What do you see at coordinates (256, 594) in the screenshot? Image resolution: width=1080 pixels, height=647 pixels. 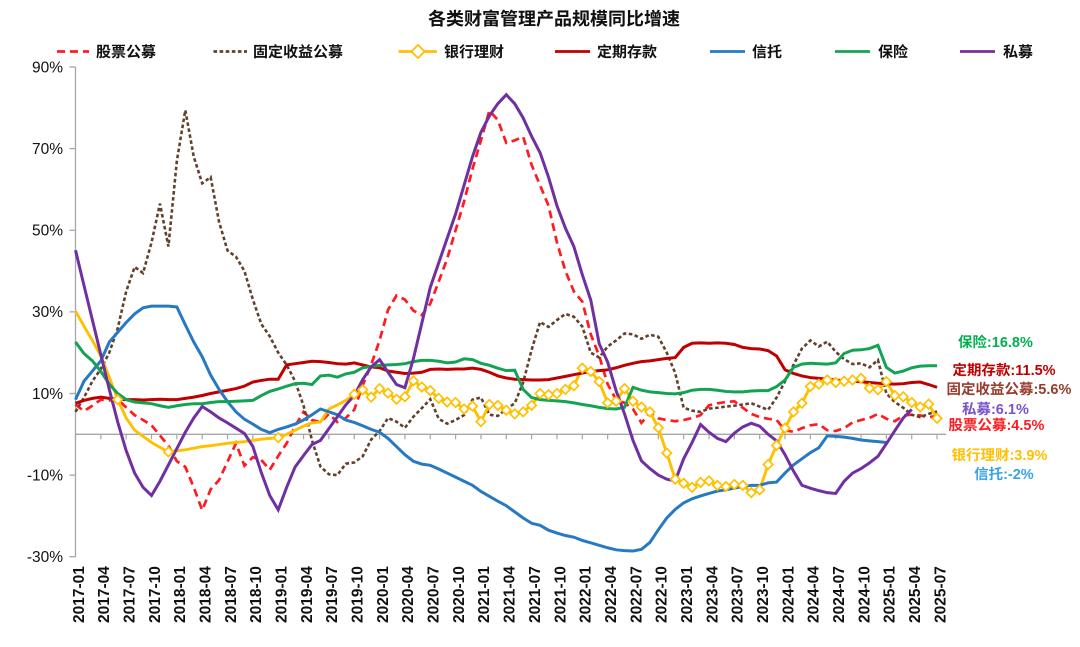 I see `svg-text: 2018-10` at bounding box center [256, 594].